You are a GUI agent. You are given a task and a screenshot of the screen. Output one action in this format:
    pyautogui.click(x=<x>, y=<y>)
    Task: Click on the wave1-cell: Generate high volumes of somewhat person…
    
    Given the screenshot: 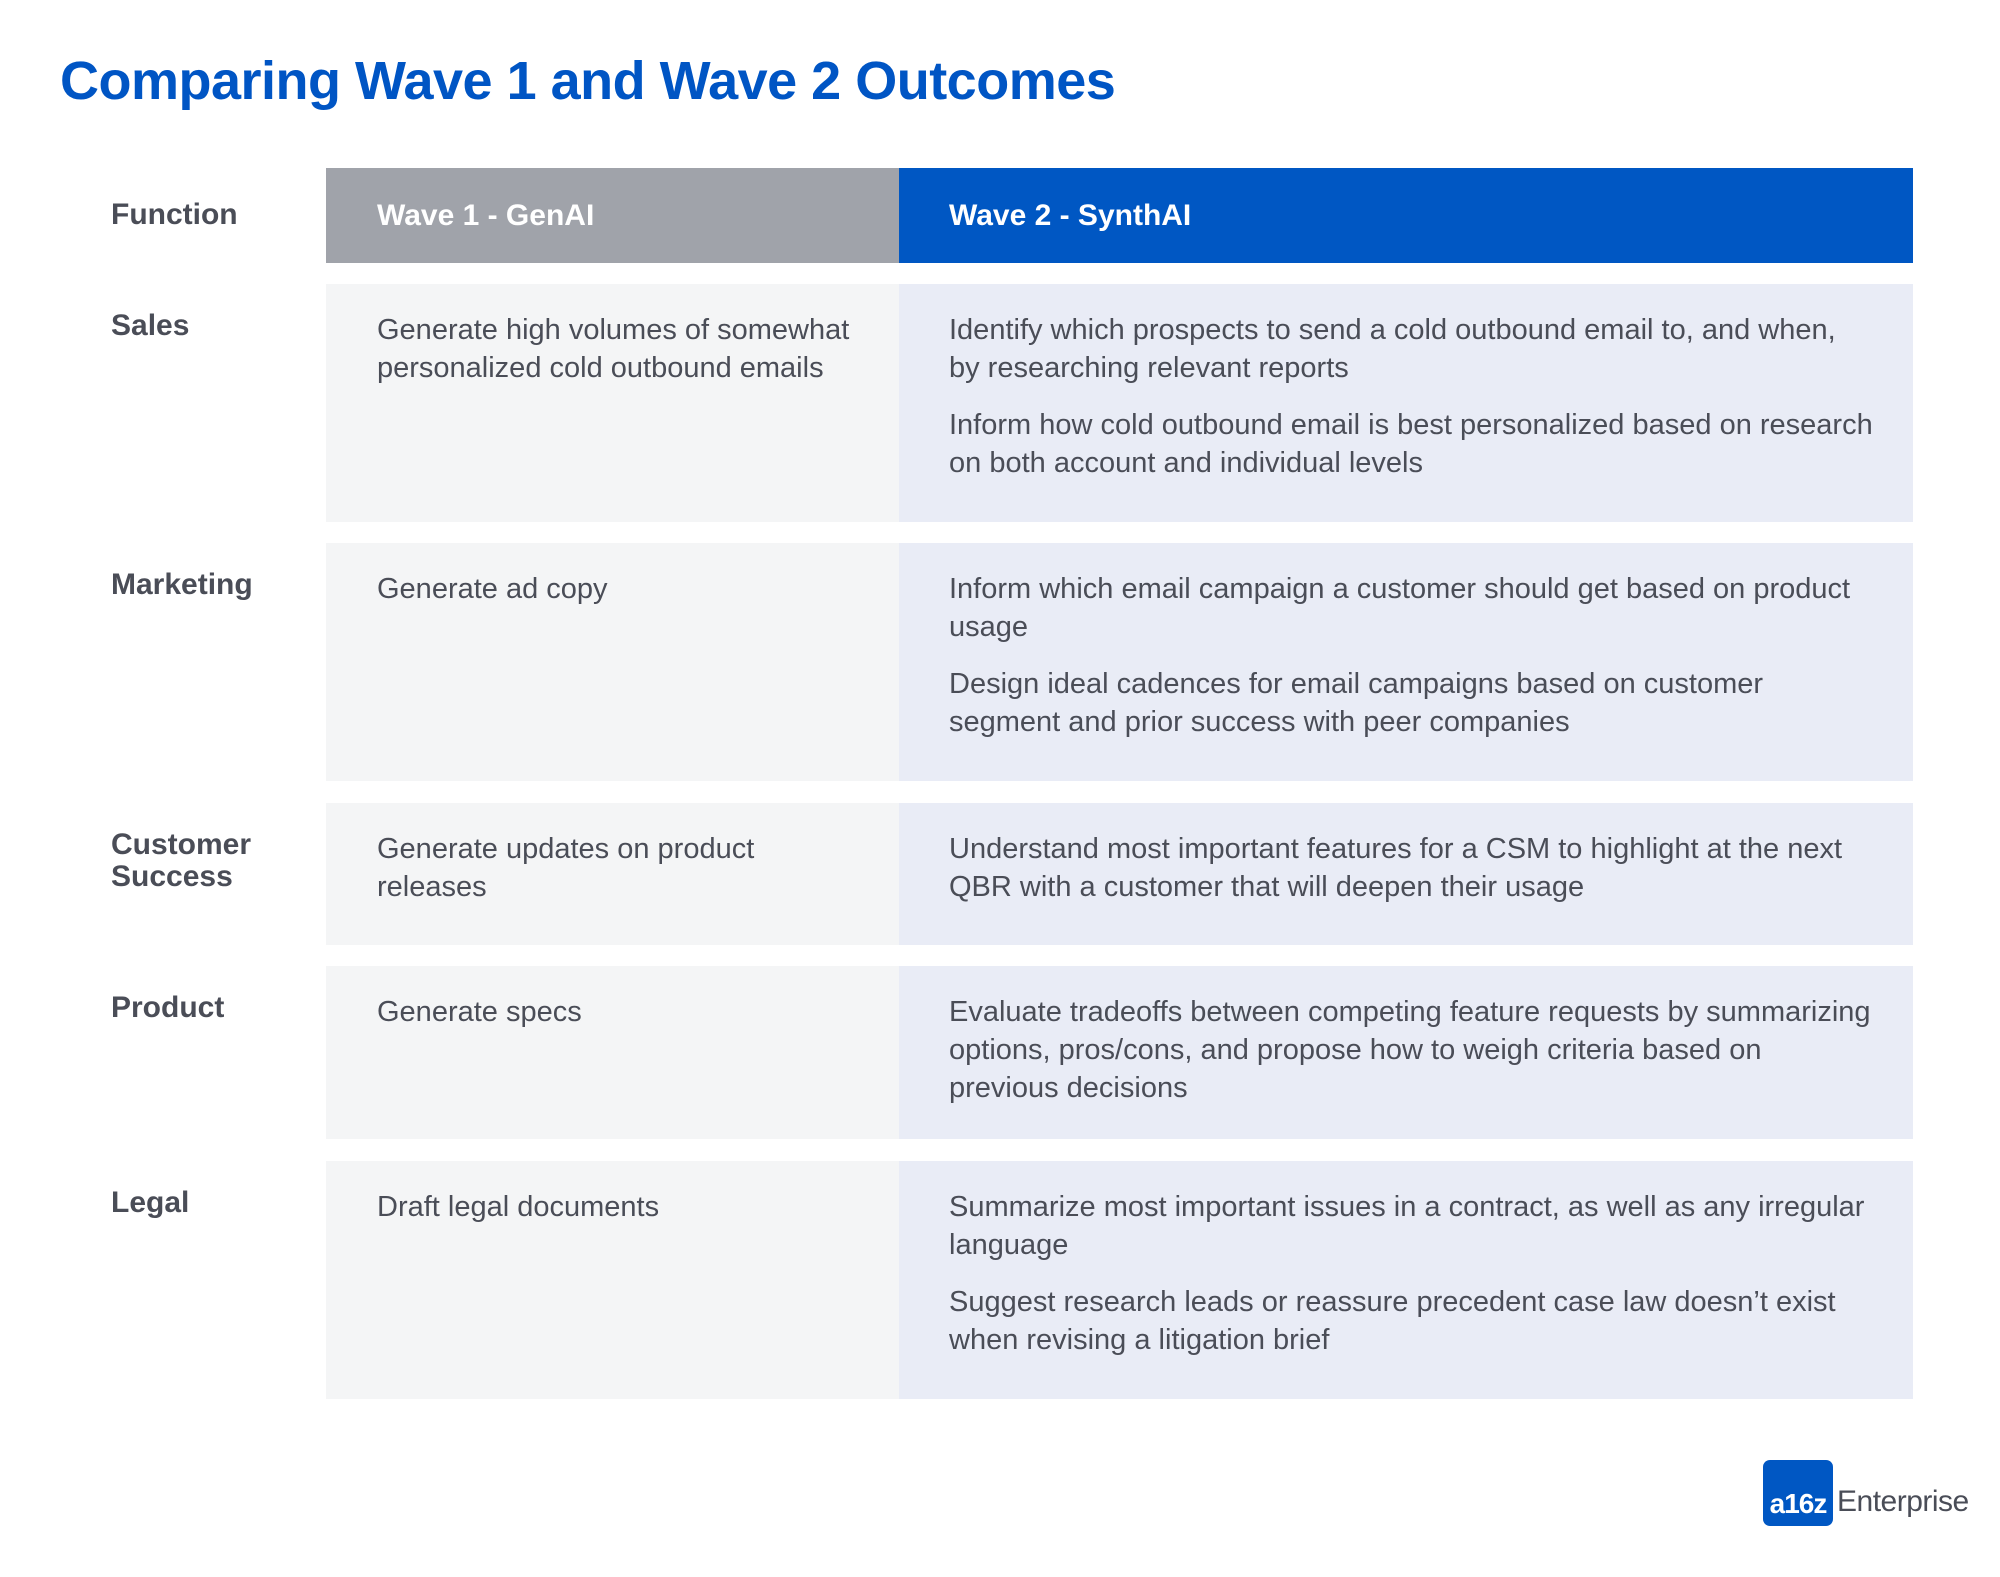 What is the action you would take?
    pyautogui.click(x=612, y=403)
    